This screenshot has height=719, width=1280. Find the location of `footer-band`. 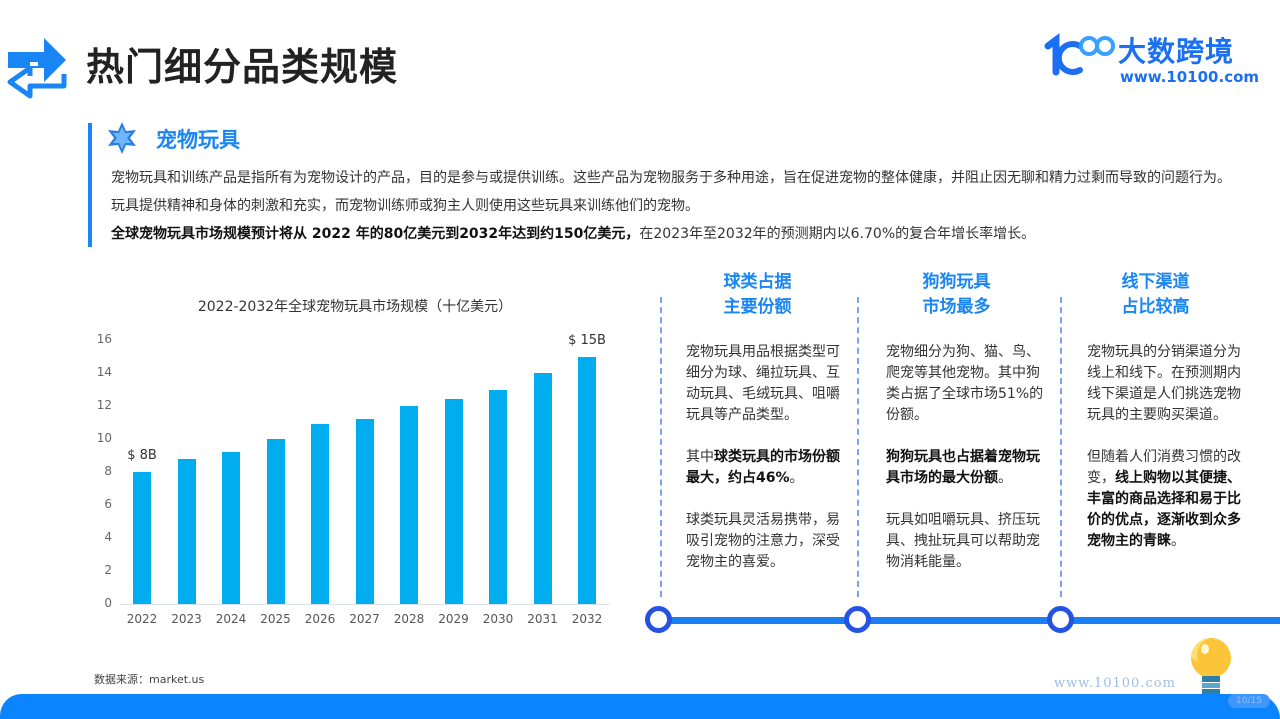

footer-band is located at coordinates (640, 706).